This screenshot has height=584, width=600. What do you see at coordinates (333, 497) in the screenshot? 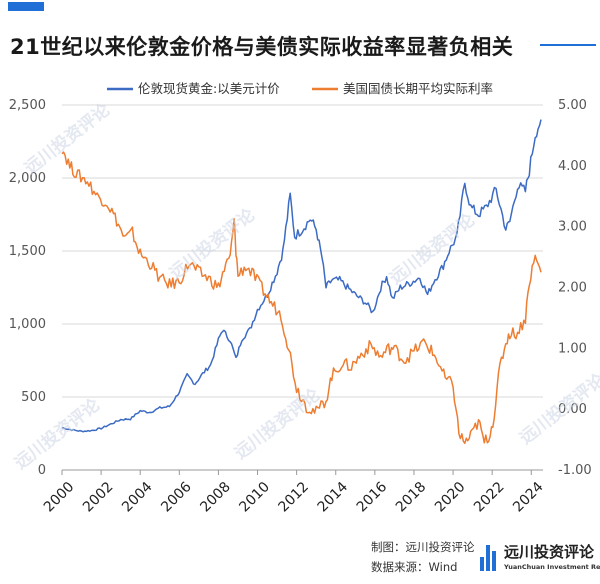
I see `x-tick-label: 2014` at bounding box center [333, 497].